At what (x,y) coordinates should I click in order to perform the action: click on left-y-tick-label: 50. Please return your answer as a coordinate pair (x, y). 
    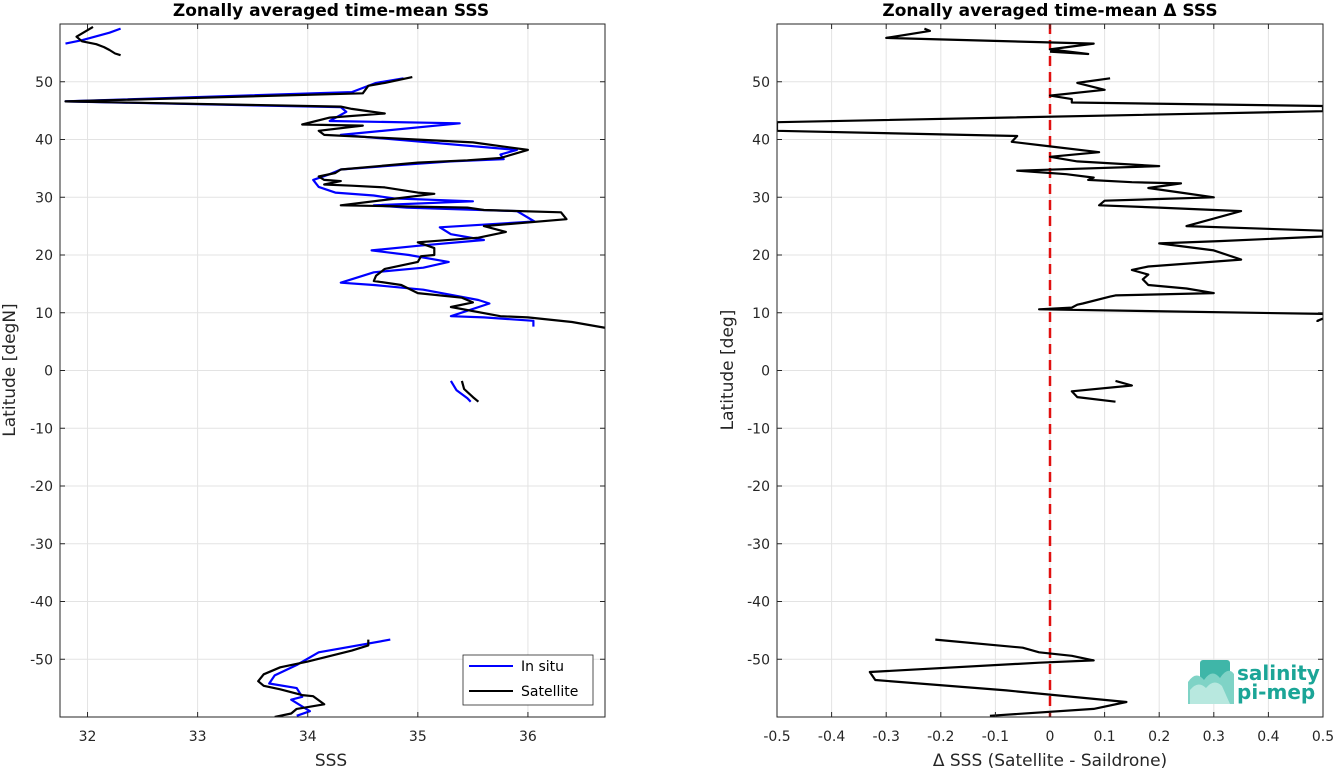
    Looking at the image, I should click on (44, 83).